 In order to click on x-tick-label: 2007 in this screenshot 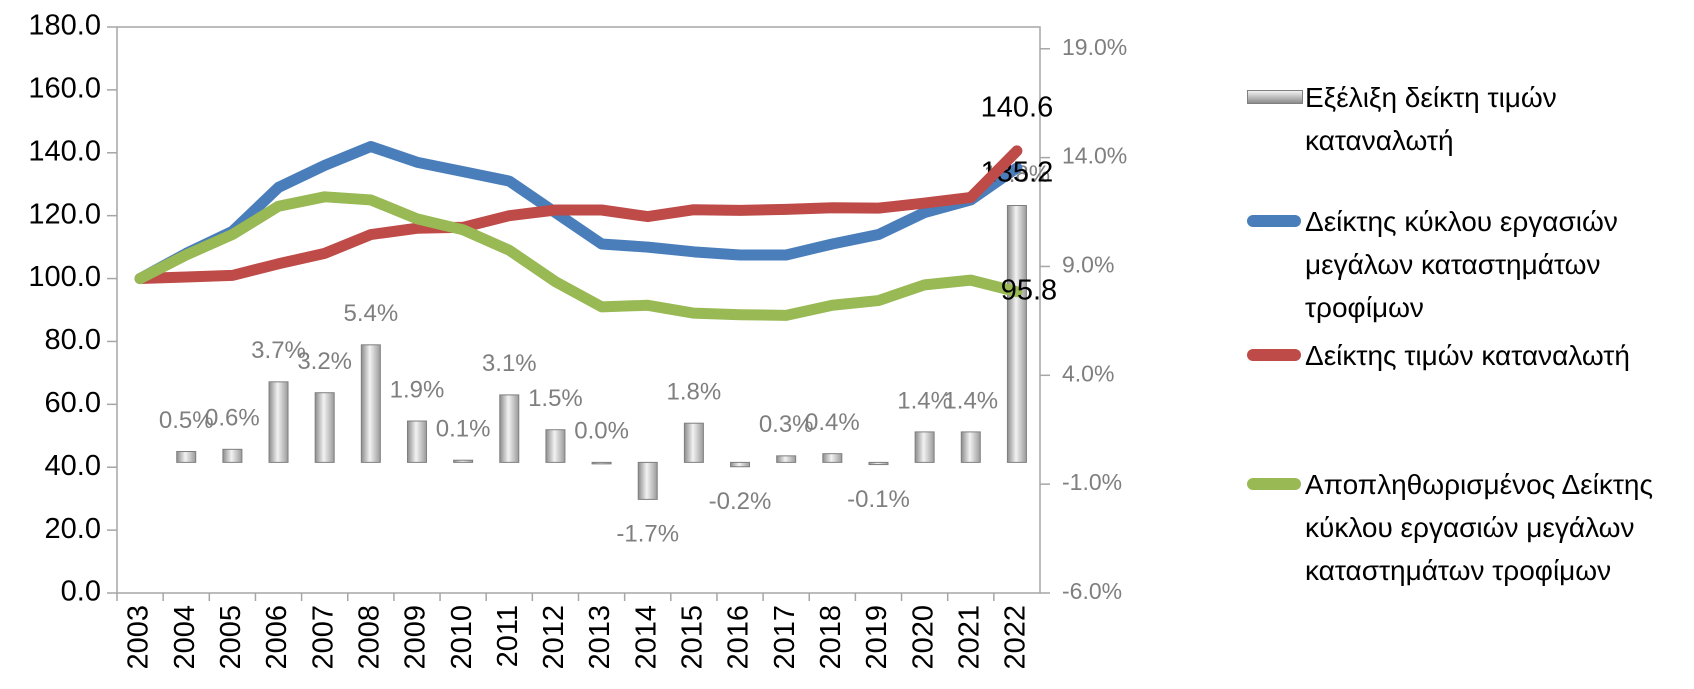, I will do `click(323, 637)`.